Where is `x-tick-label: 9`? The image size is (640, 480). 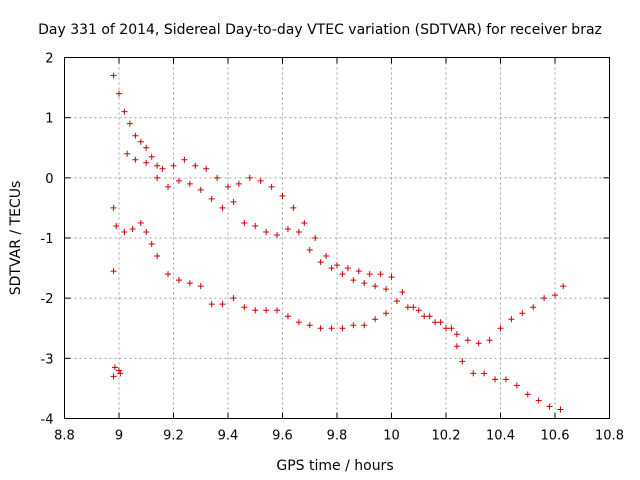 x-tick-label: 9 is located at coordinates (119, 436).